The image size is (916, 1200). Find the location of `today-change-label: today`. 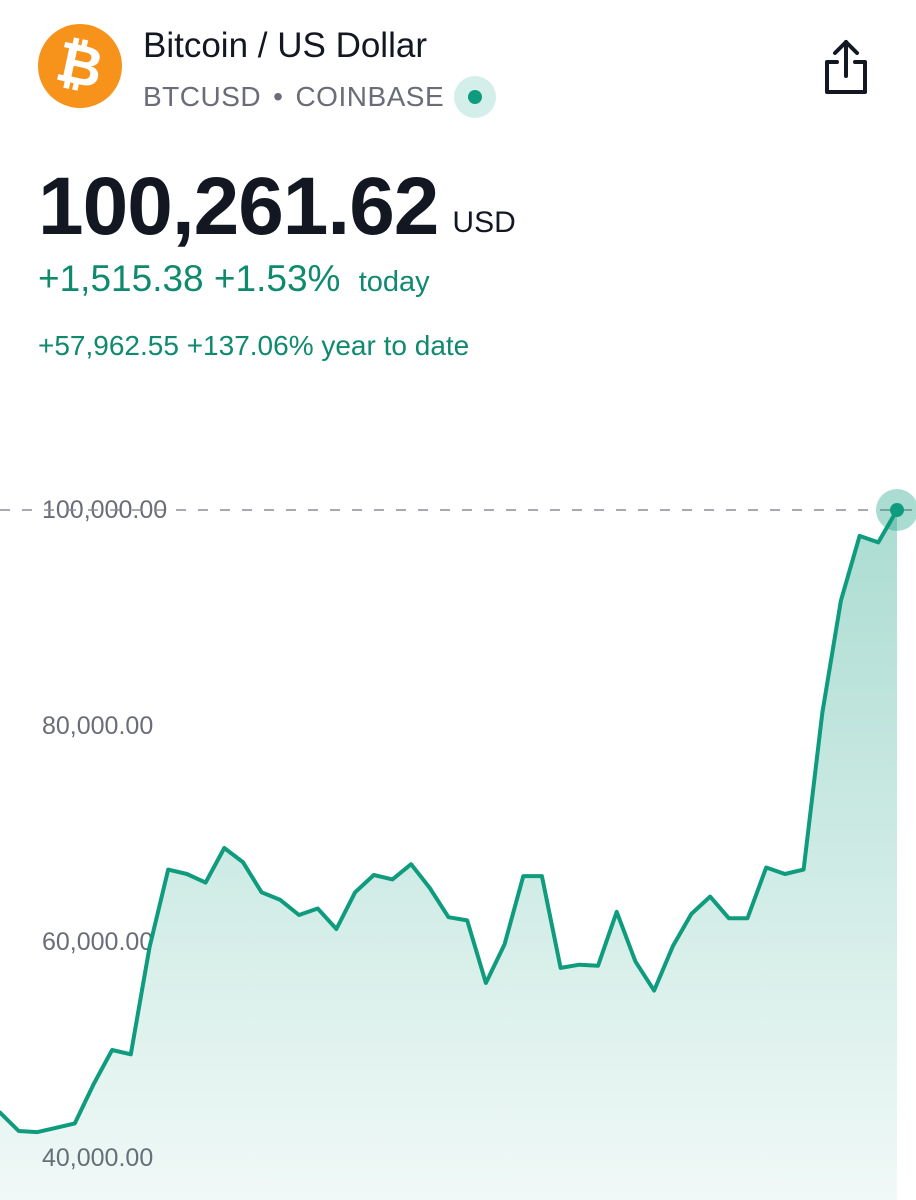

today-change-label: today is located at coordinates (394, 282).